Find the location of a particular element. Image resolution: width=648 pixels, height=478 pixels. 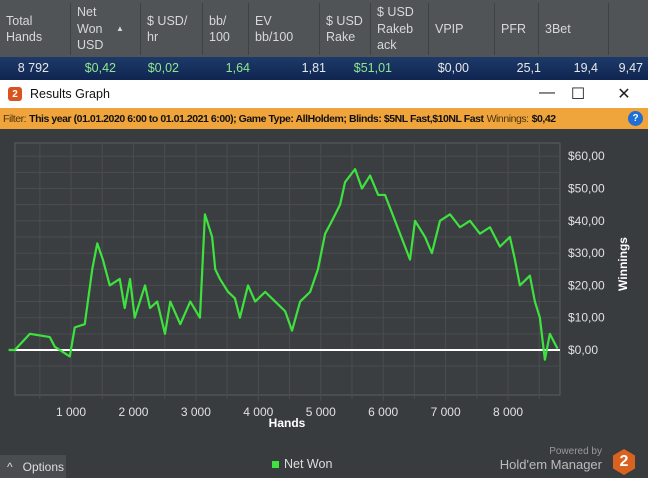

column-header: $ USD/ hr is located at coordinates (172, 29).